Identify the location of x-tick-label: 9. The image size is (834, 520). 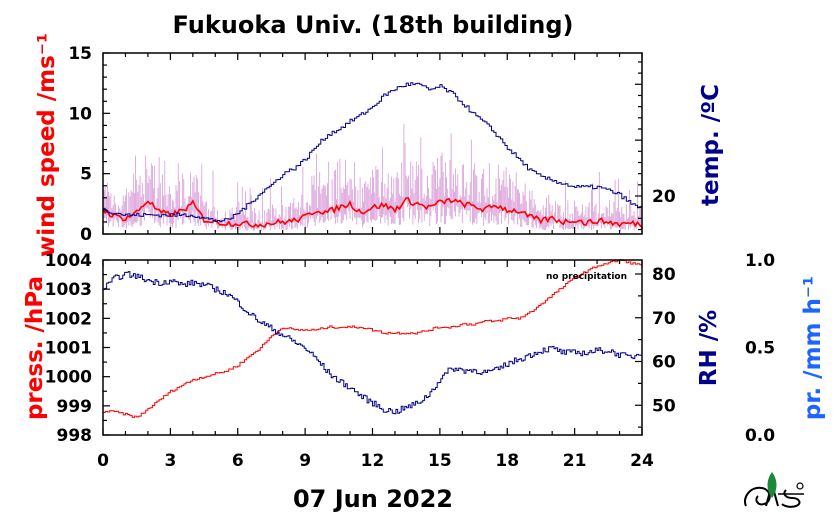
(305, 461).